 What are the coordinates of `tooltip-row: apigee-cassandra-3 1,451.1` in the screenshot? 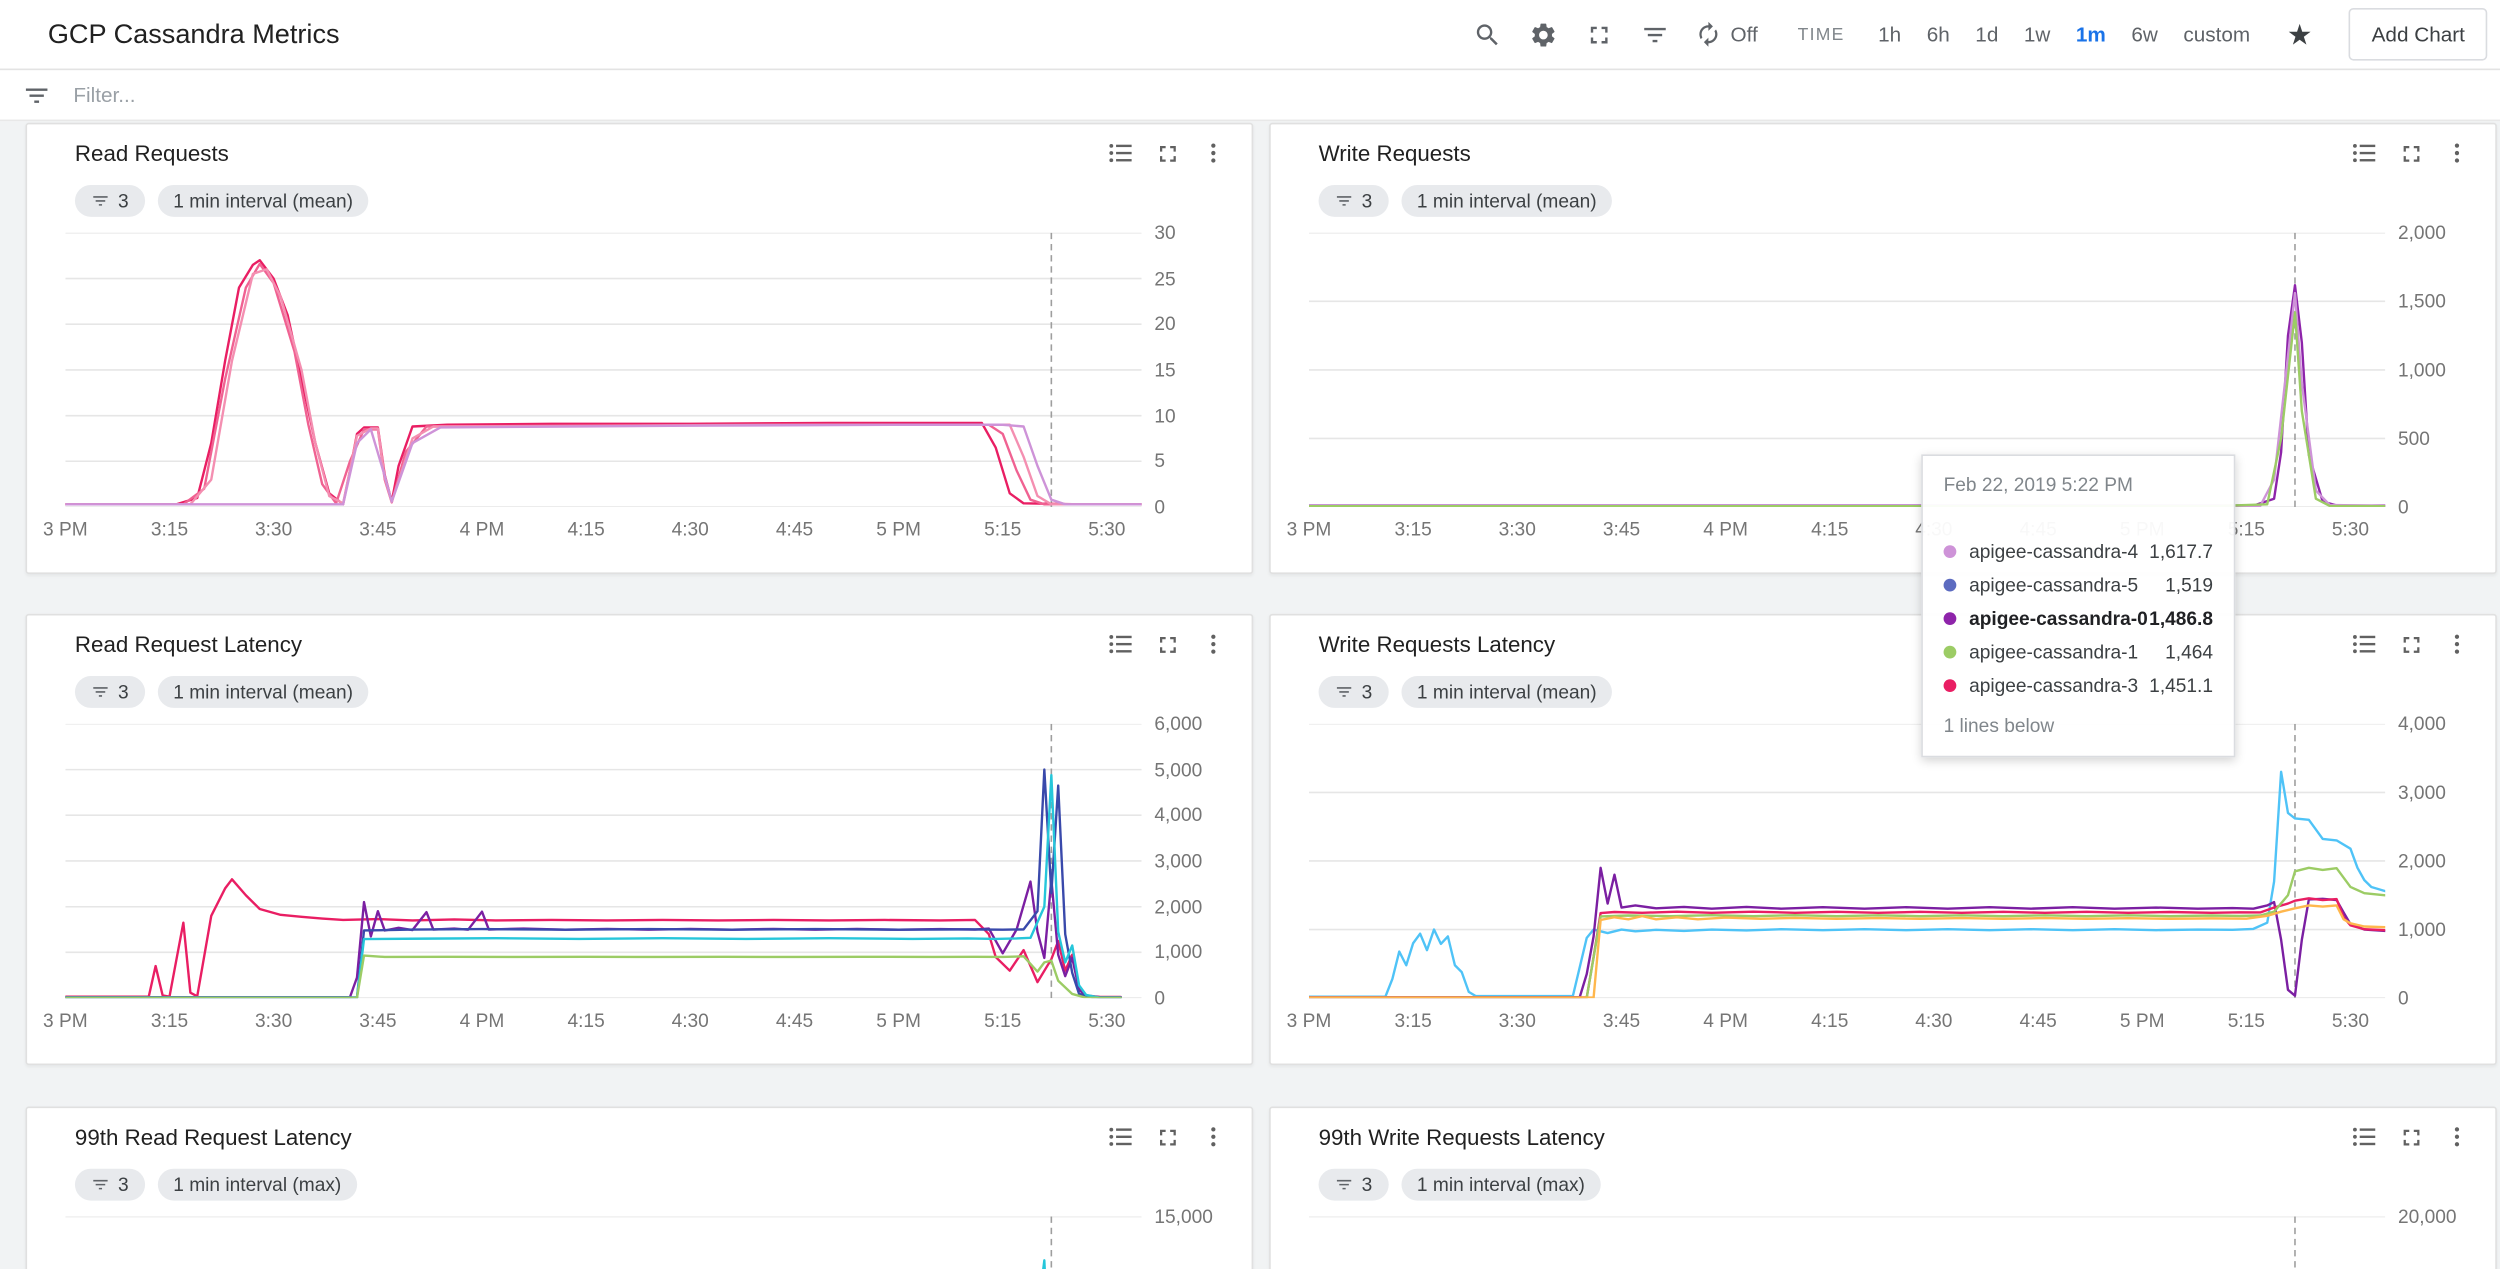 It's located at (2078, 684).